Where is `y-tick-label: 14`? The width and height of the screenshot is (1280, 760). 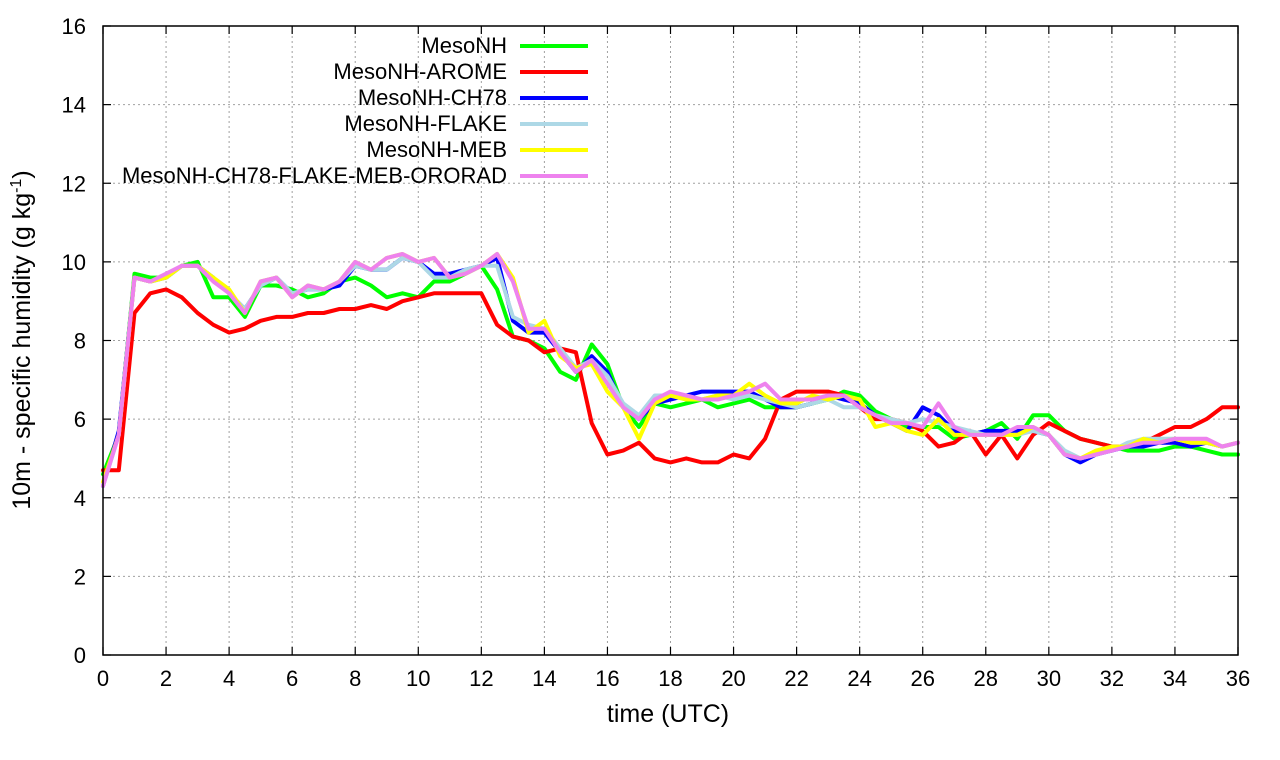 y-tick-label: 14 is located at coordinates (74, 105).